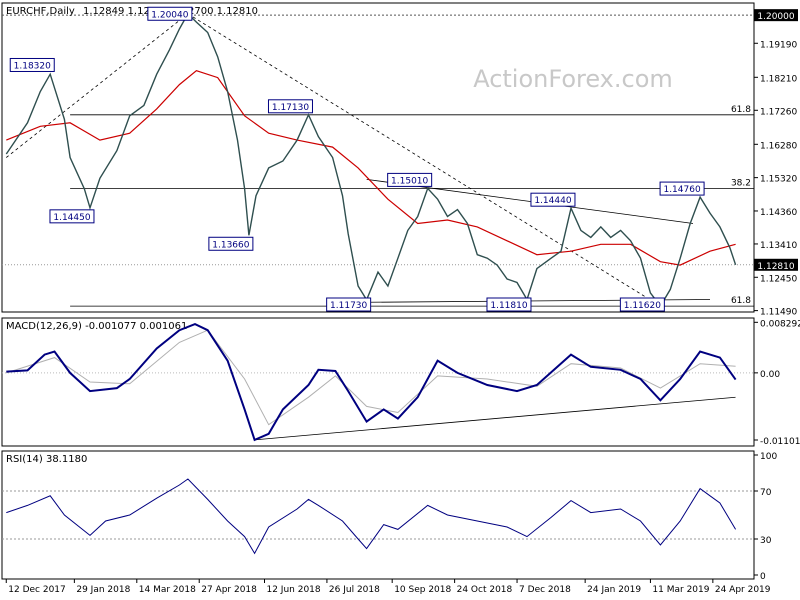 This screenshot has width=800, height=600. What do you see at coordinates (229, 590) in the screenshot?
I see `x-tick-label: 27 Apr 2018` at bounding box center [229, 590].